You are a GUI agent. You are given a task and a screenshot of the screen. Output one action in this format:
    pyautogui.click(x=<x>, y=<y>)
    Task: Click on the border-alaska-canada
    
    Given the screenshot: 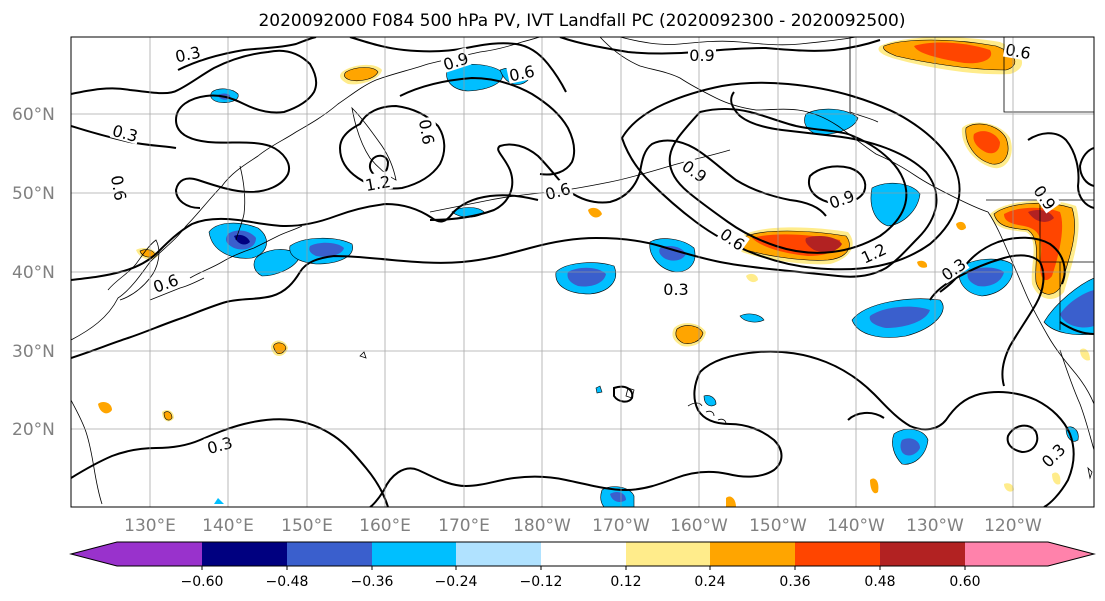 What is the action you would take?
    pyautogui.click(x=864, y=80)
    